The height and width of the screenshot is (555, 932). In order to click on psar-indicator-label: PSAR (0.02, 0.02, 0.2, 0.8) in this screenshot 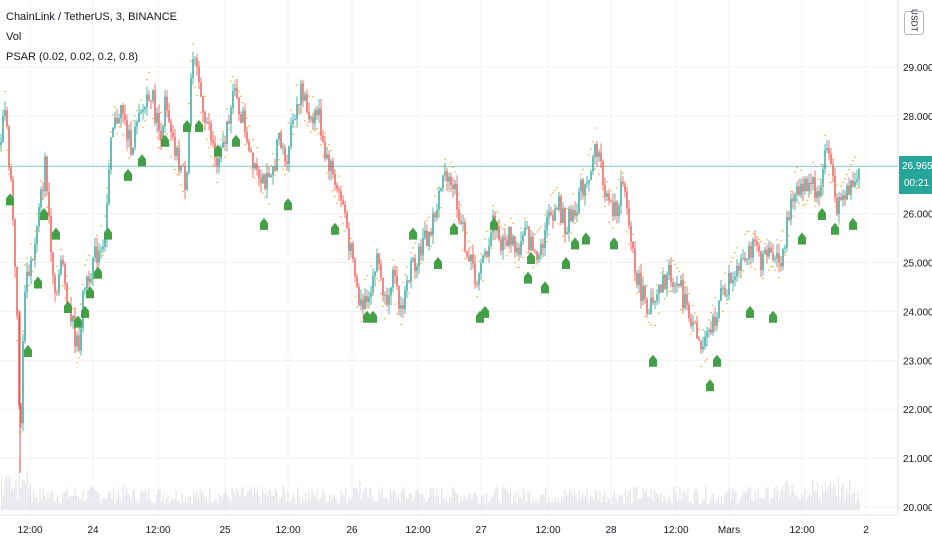, I will do `click(91, 57)`.